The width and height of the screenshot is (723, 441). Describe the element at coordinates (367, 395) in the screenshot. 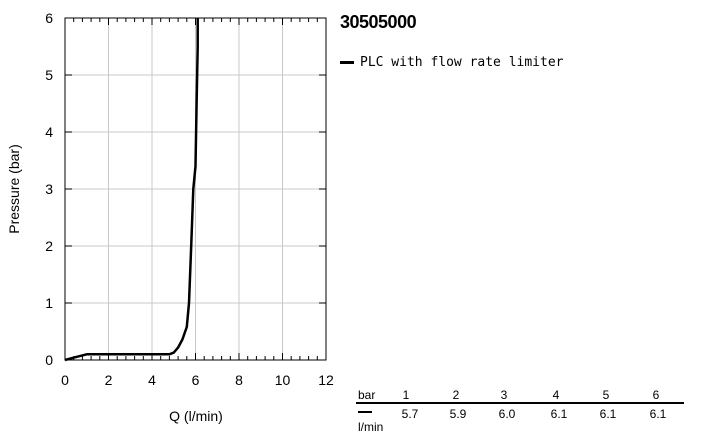

I see `pressure-unit: bar` at that location.